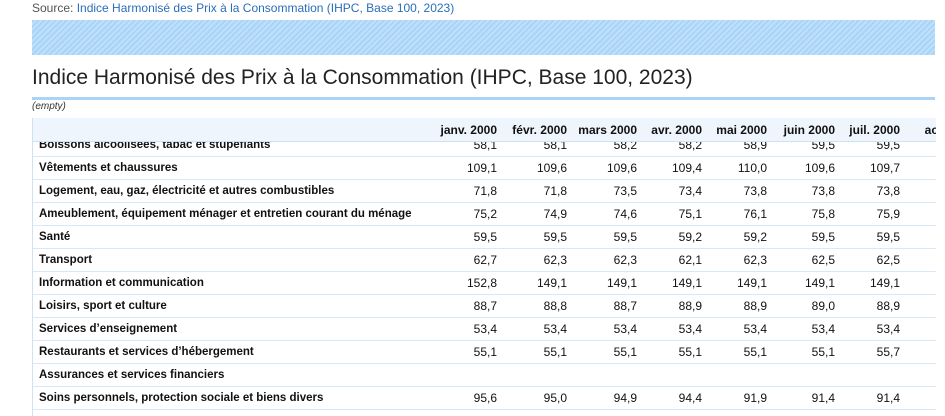 This screenshot has height=416, width=945. Describe the element at coordinates (108, 167) in the screenshot. I see `row-label: Vêtements et chaussures` at that location.